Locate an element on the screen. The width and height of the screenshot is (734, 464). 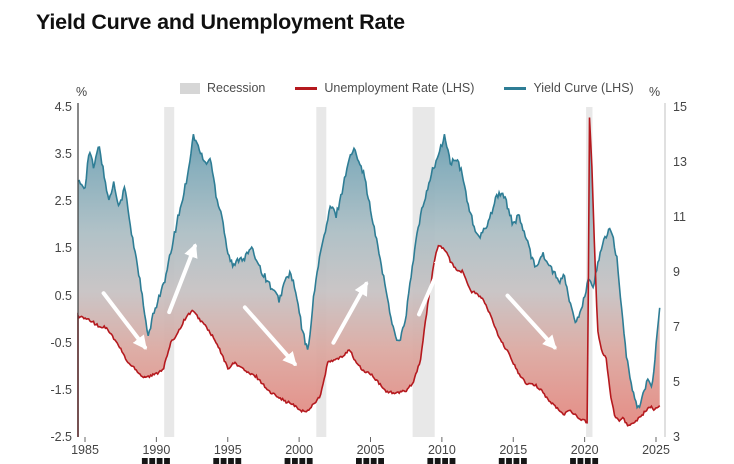
page-title: Yield Curve and Unemployment Rate is located at coordinates (220, 22).